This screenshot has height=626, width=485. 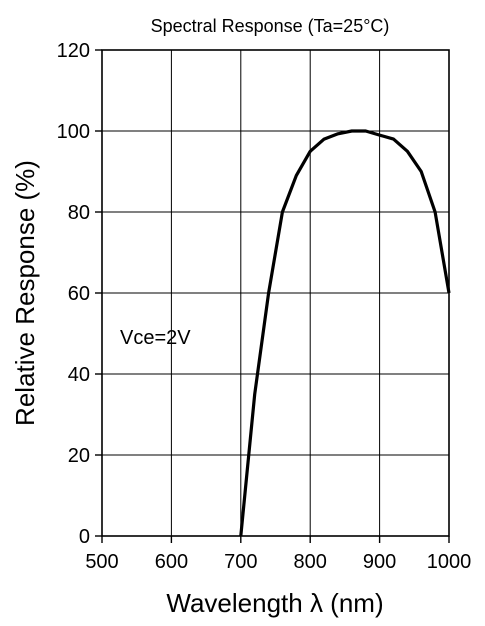 What do you see at coordinates (240, 562) in the screenshot?
I see `x-tick-label: 700` at bounding box center [240, 562].